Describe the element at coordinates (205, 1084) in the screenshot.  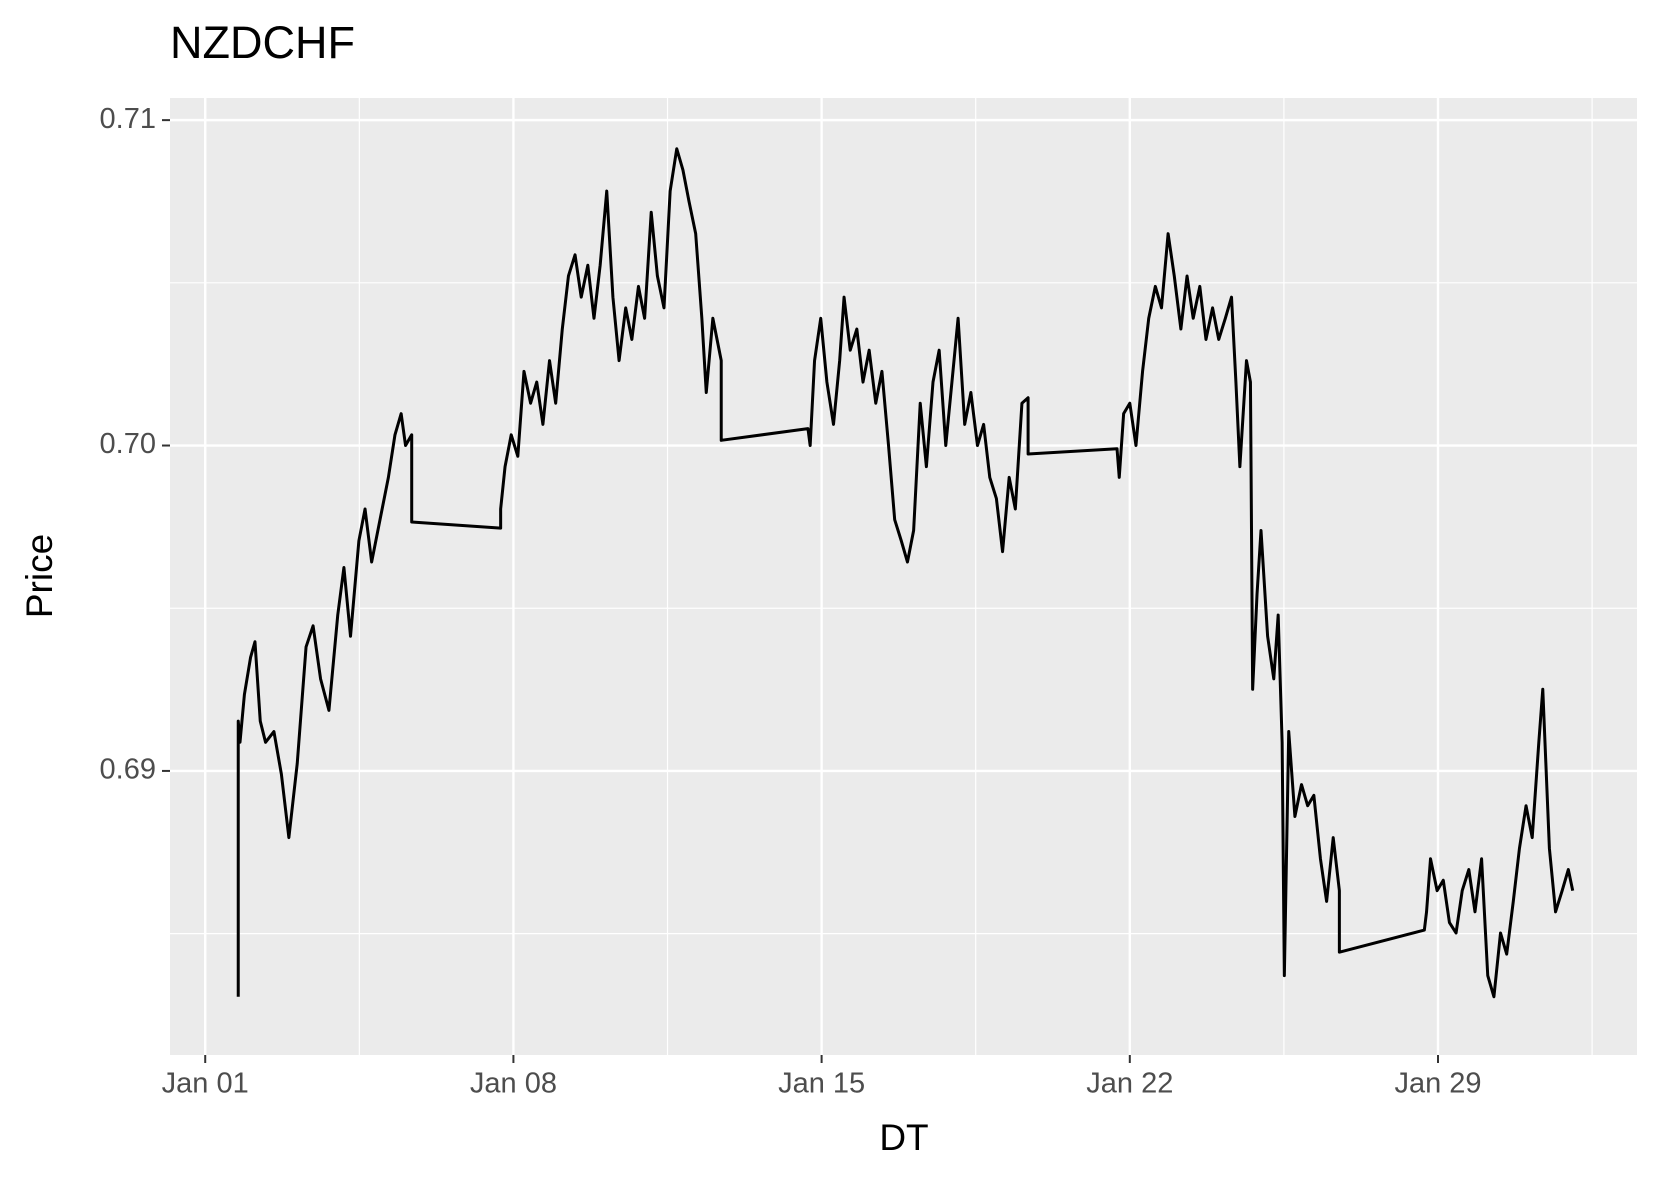
I see `x-tick-label: Jan 01` at that location.